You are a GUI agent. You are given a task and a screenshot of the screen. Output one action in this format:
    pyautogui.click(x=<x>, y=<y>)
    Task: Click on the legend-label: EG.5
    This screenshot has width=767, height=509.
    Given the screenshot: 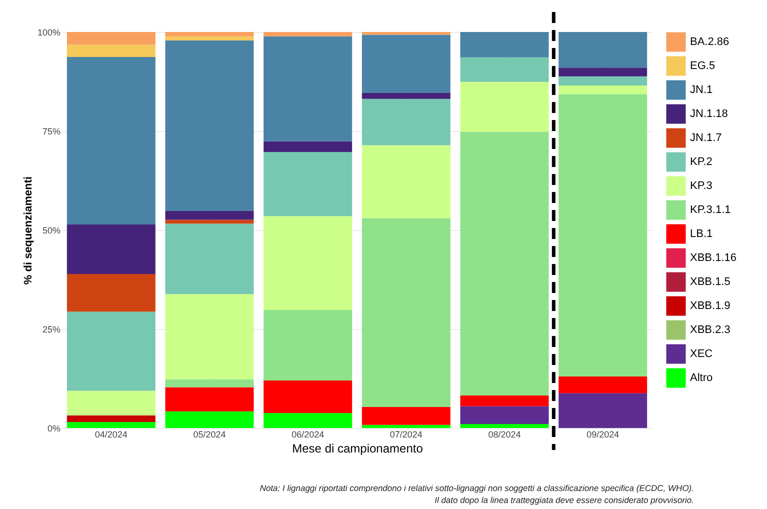 What is the action you would take?
    pyautogui.click(x=703, y=66)
    